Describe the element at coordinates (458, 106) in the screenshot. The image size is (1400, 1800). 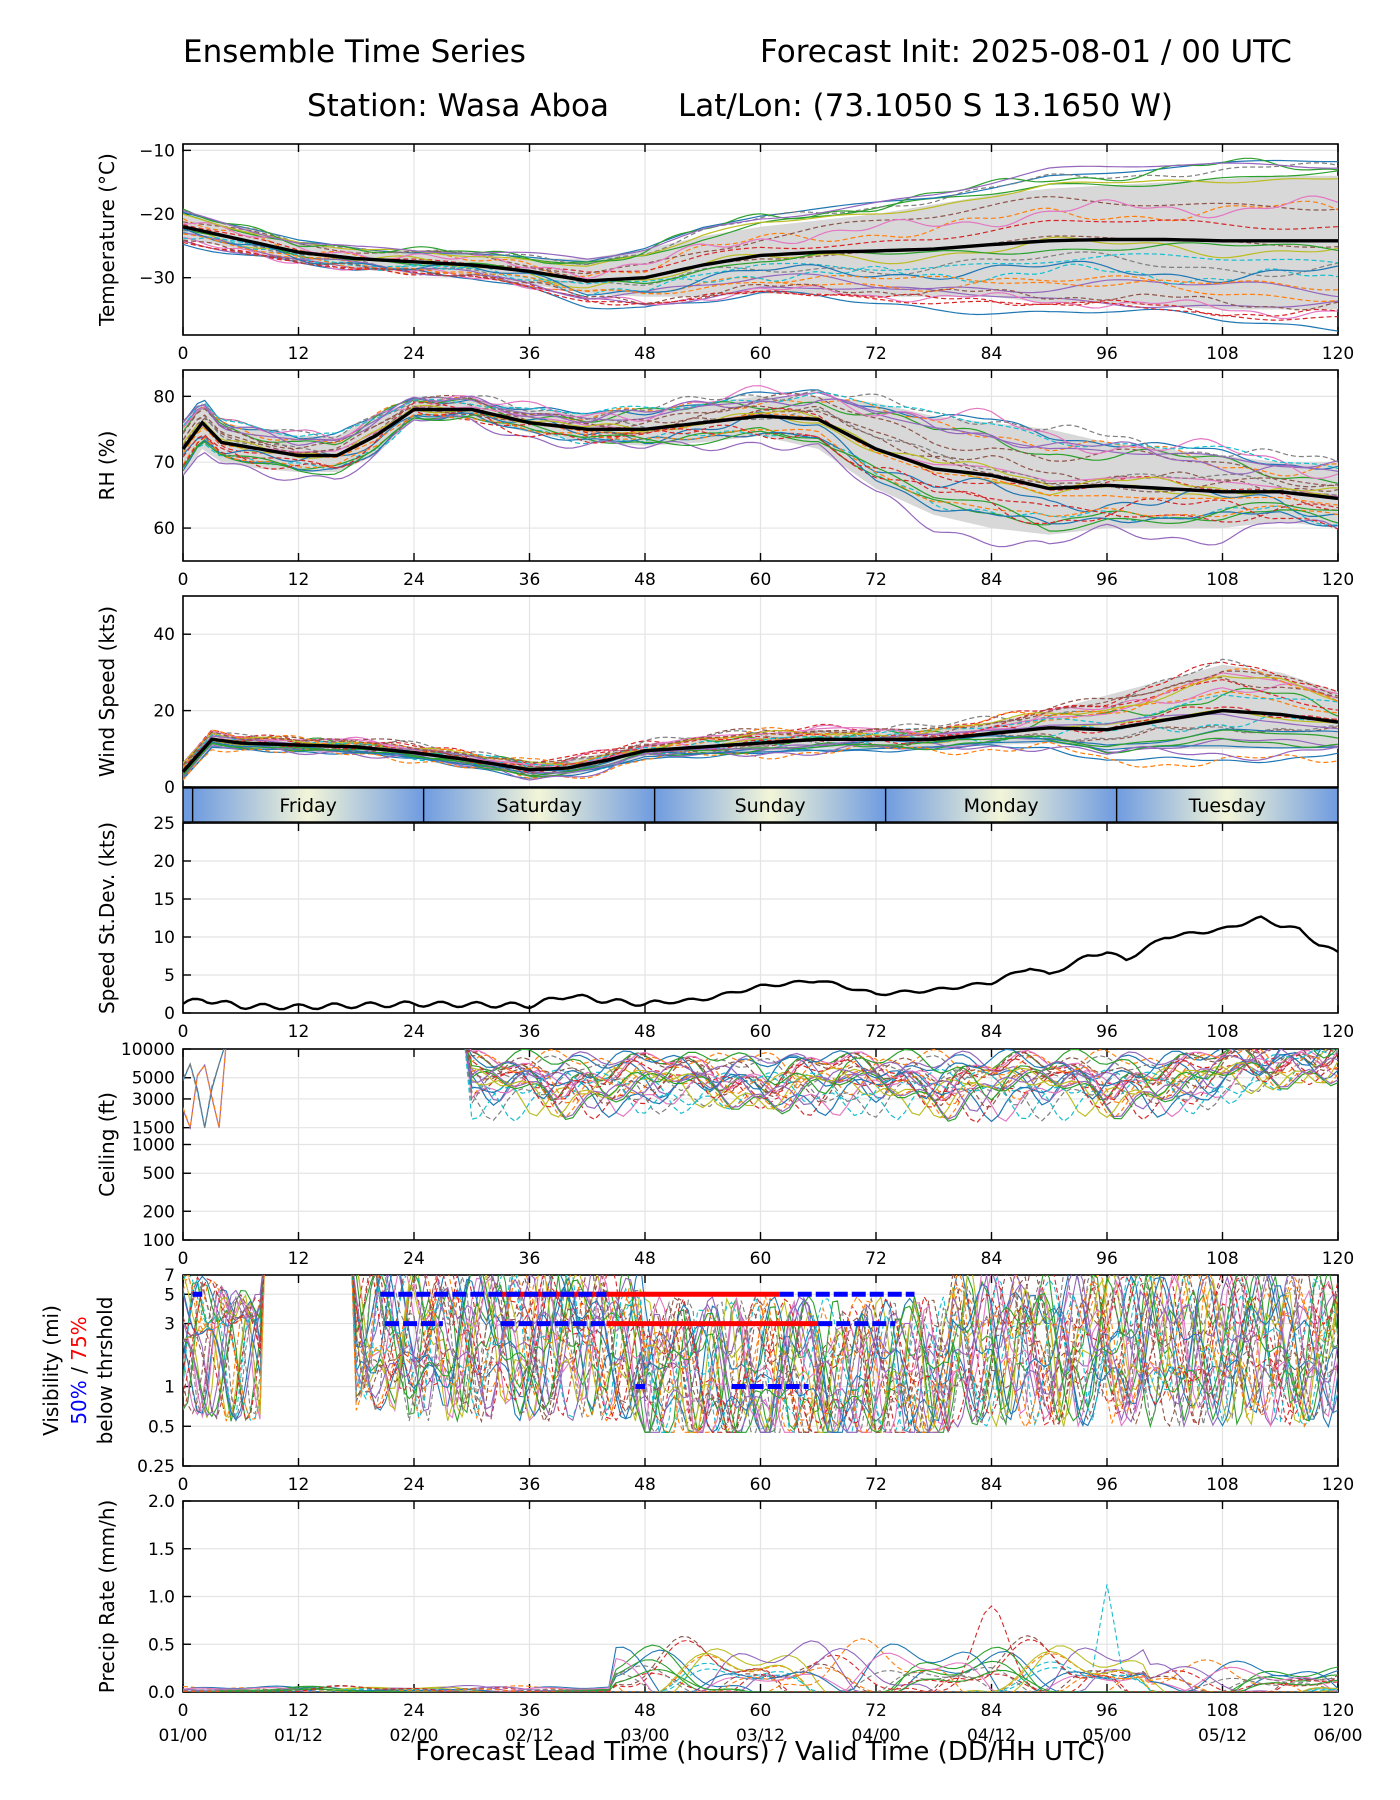
I see `station-label: Station: Wasa Aboa` at that location.